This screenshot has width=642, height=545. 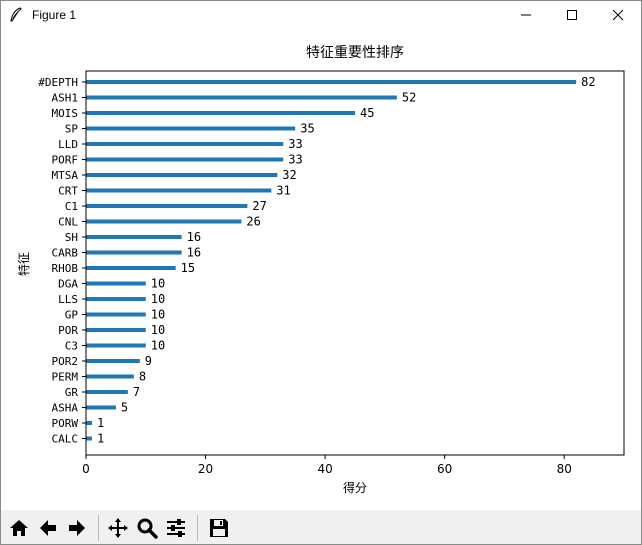 I want to click on configure-subplots-button, so click(x=176, y=528).